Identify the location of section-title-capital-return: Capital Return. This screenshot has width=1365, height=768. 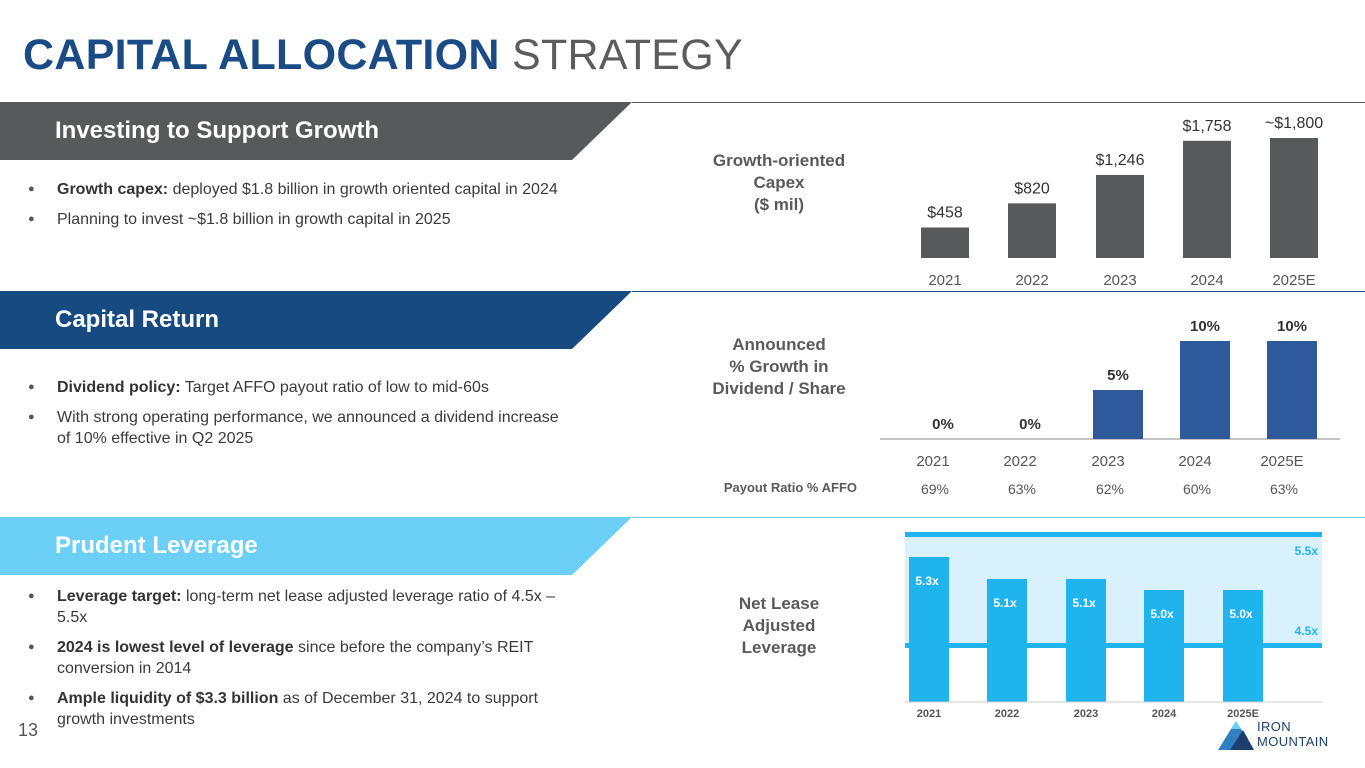
(137, 319).